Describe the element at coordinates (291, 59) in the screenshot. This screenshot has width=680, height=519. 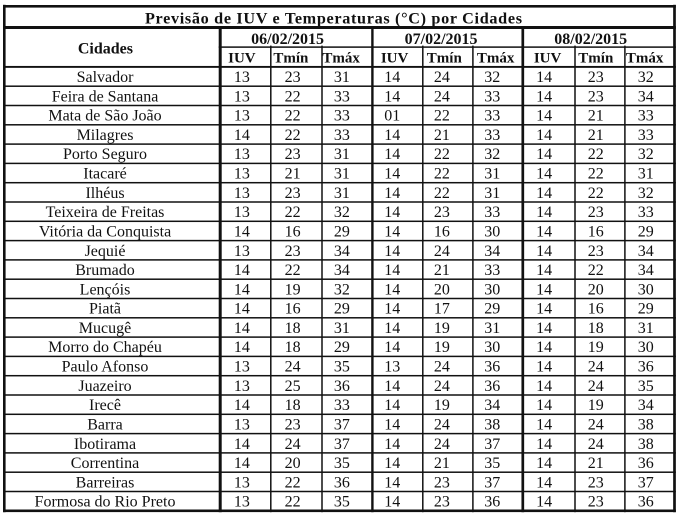
I see `svg-text: Tmín` at that location.